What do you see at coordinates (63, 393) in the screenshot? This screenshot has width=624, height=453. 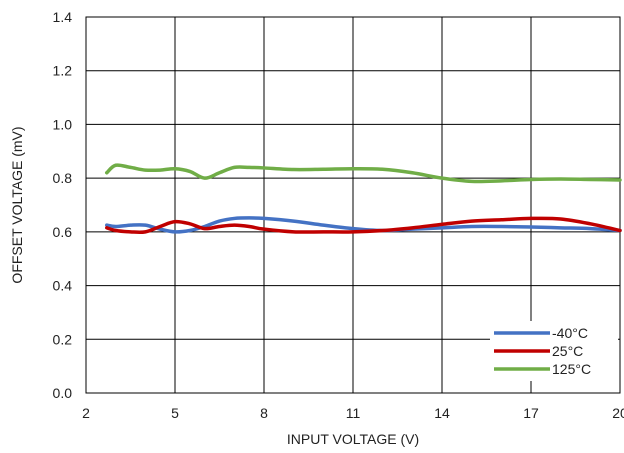 I see `y-tick-label: 0.0` at bounding box center [63, 393].